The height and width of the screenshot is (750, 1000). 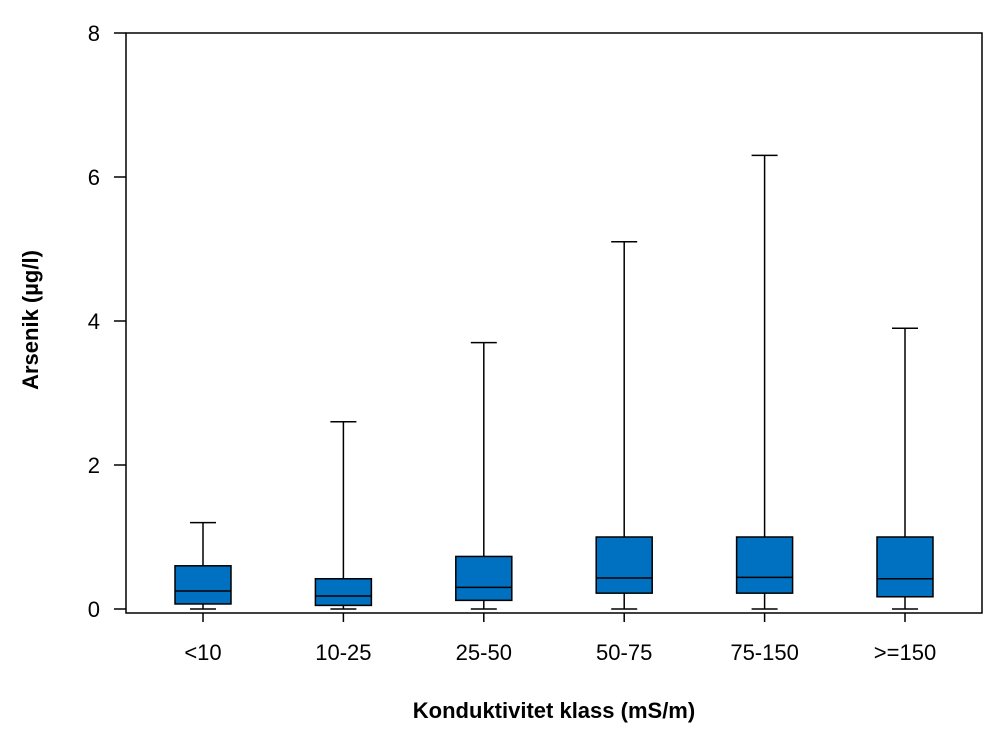 I want to click on x-tick-label: >=150, so click(x=905, y=652).